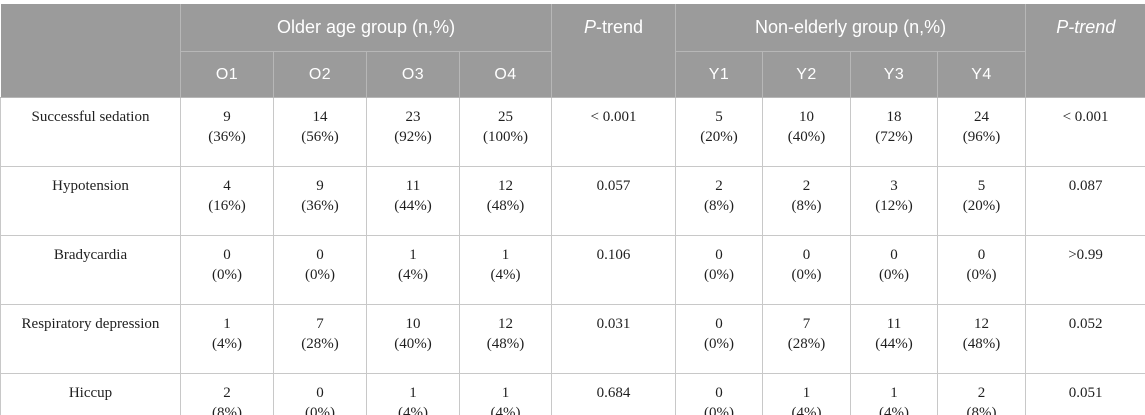  I want to click on cell-percent: (96%), so click(981, 137).